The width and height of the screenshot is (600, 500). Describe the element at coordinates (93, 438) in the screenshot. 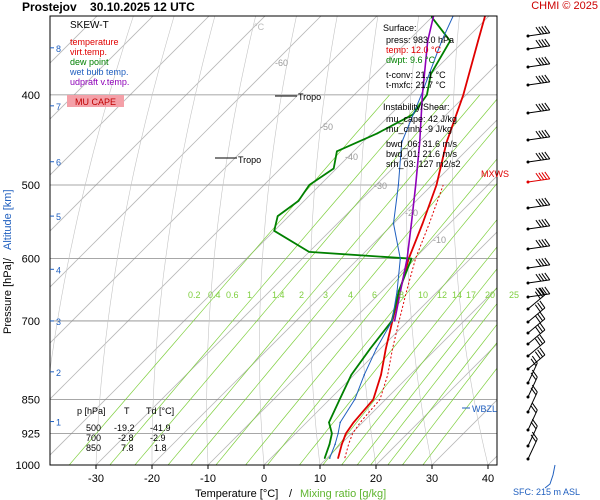

I see `table-row-1-p: 700` at that location.